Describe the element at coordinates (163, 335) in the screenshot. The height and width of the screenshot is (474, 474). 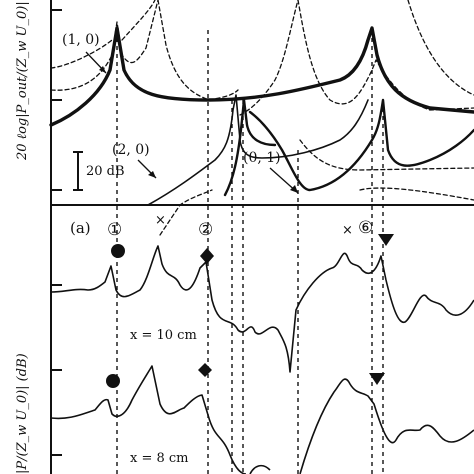
I see `series-label-x-10cm: x = 10 cm` at that location.